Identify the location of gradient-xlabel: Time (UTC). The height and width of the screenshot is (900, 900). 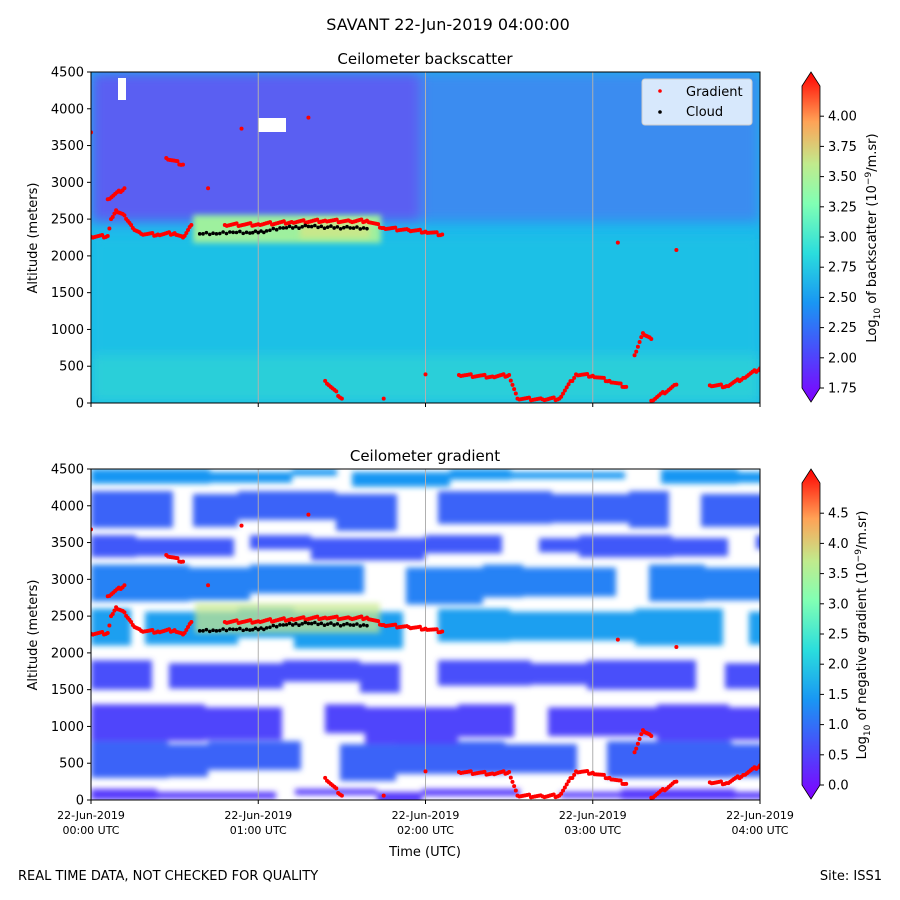
(424, 852).